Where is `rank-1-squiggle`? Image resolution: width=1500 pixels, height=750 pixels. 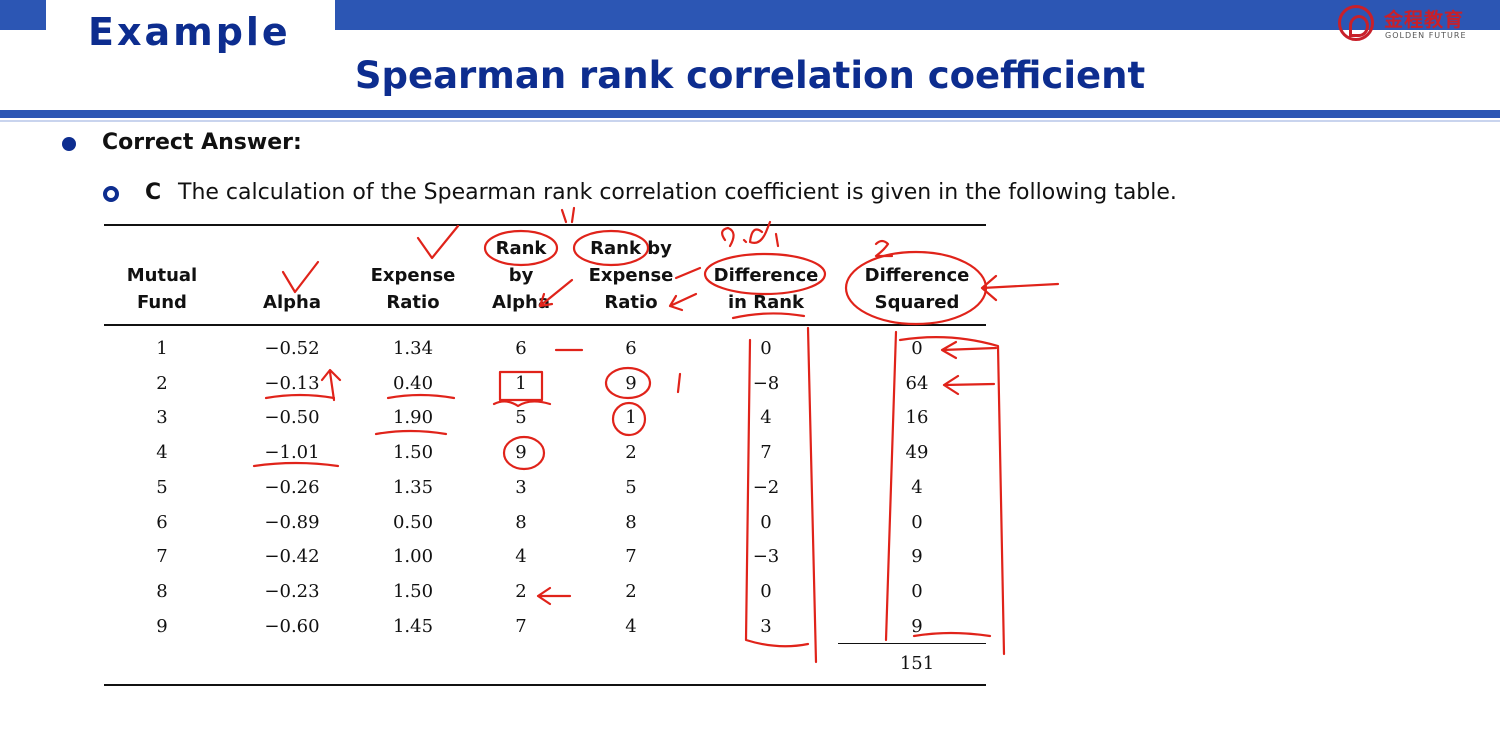 rank-1-squiggle is located at coordinates (522, 404).